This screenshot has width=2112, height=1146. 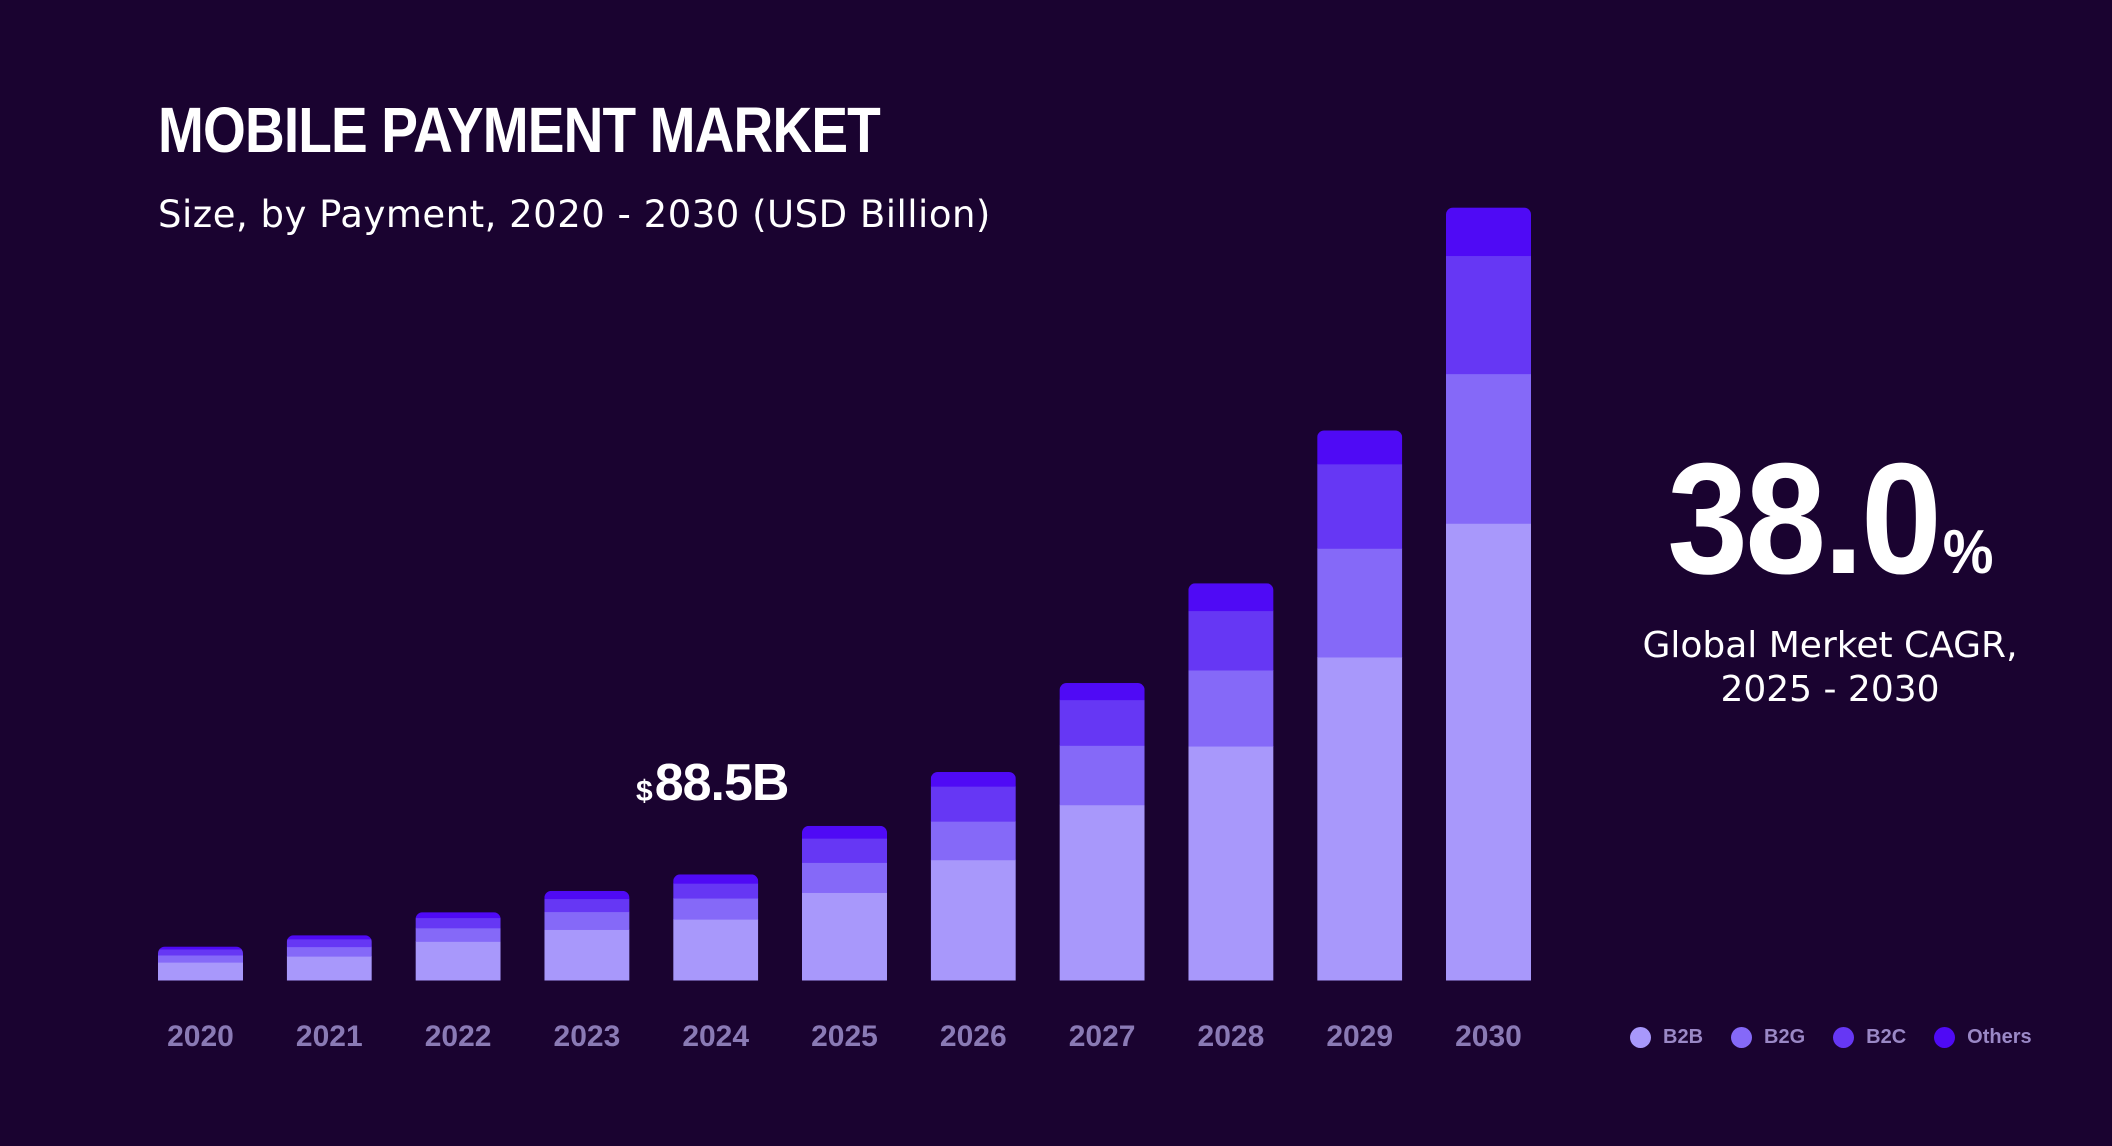 I want to click on x-tick-label-2025: 2025, so click(x=844, y=1036).